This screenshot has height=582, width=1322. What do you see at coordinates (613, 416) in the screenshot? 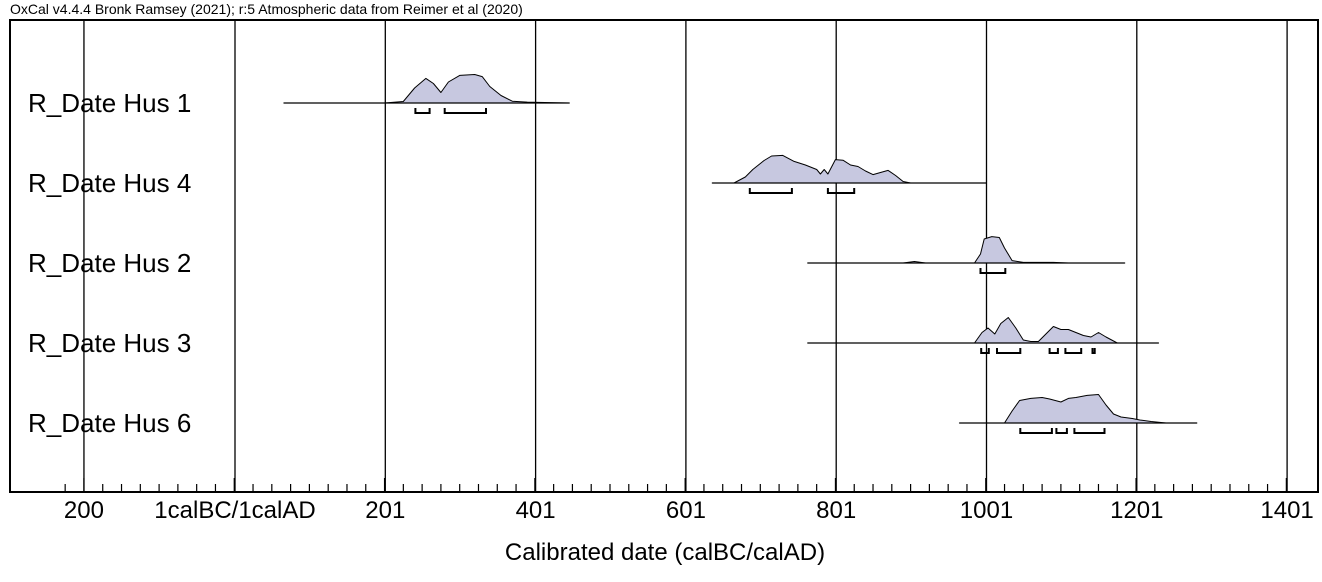
I see `series-row: R_Date Hus 6` at bounding box center [613, 416].